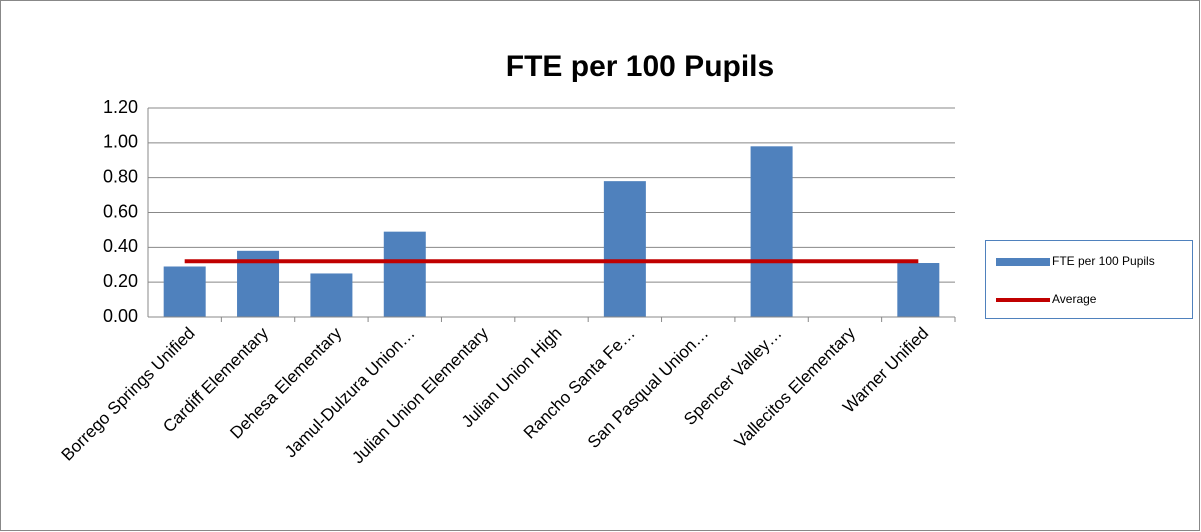 The image size is (1201, 532). Describe the element at coordinates (1089, 279) in the screenshot. I see `legend-box` at that location.